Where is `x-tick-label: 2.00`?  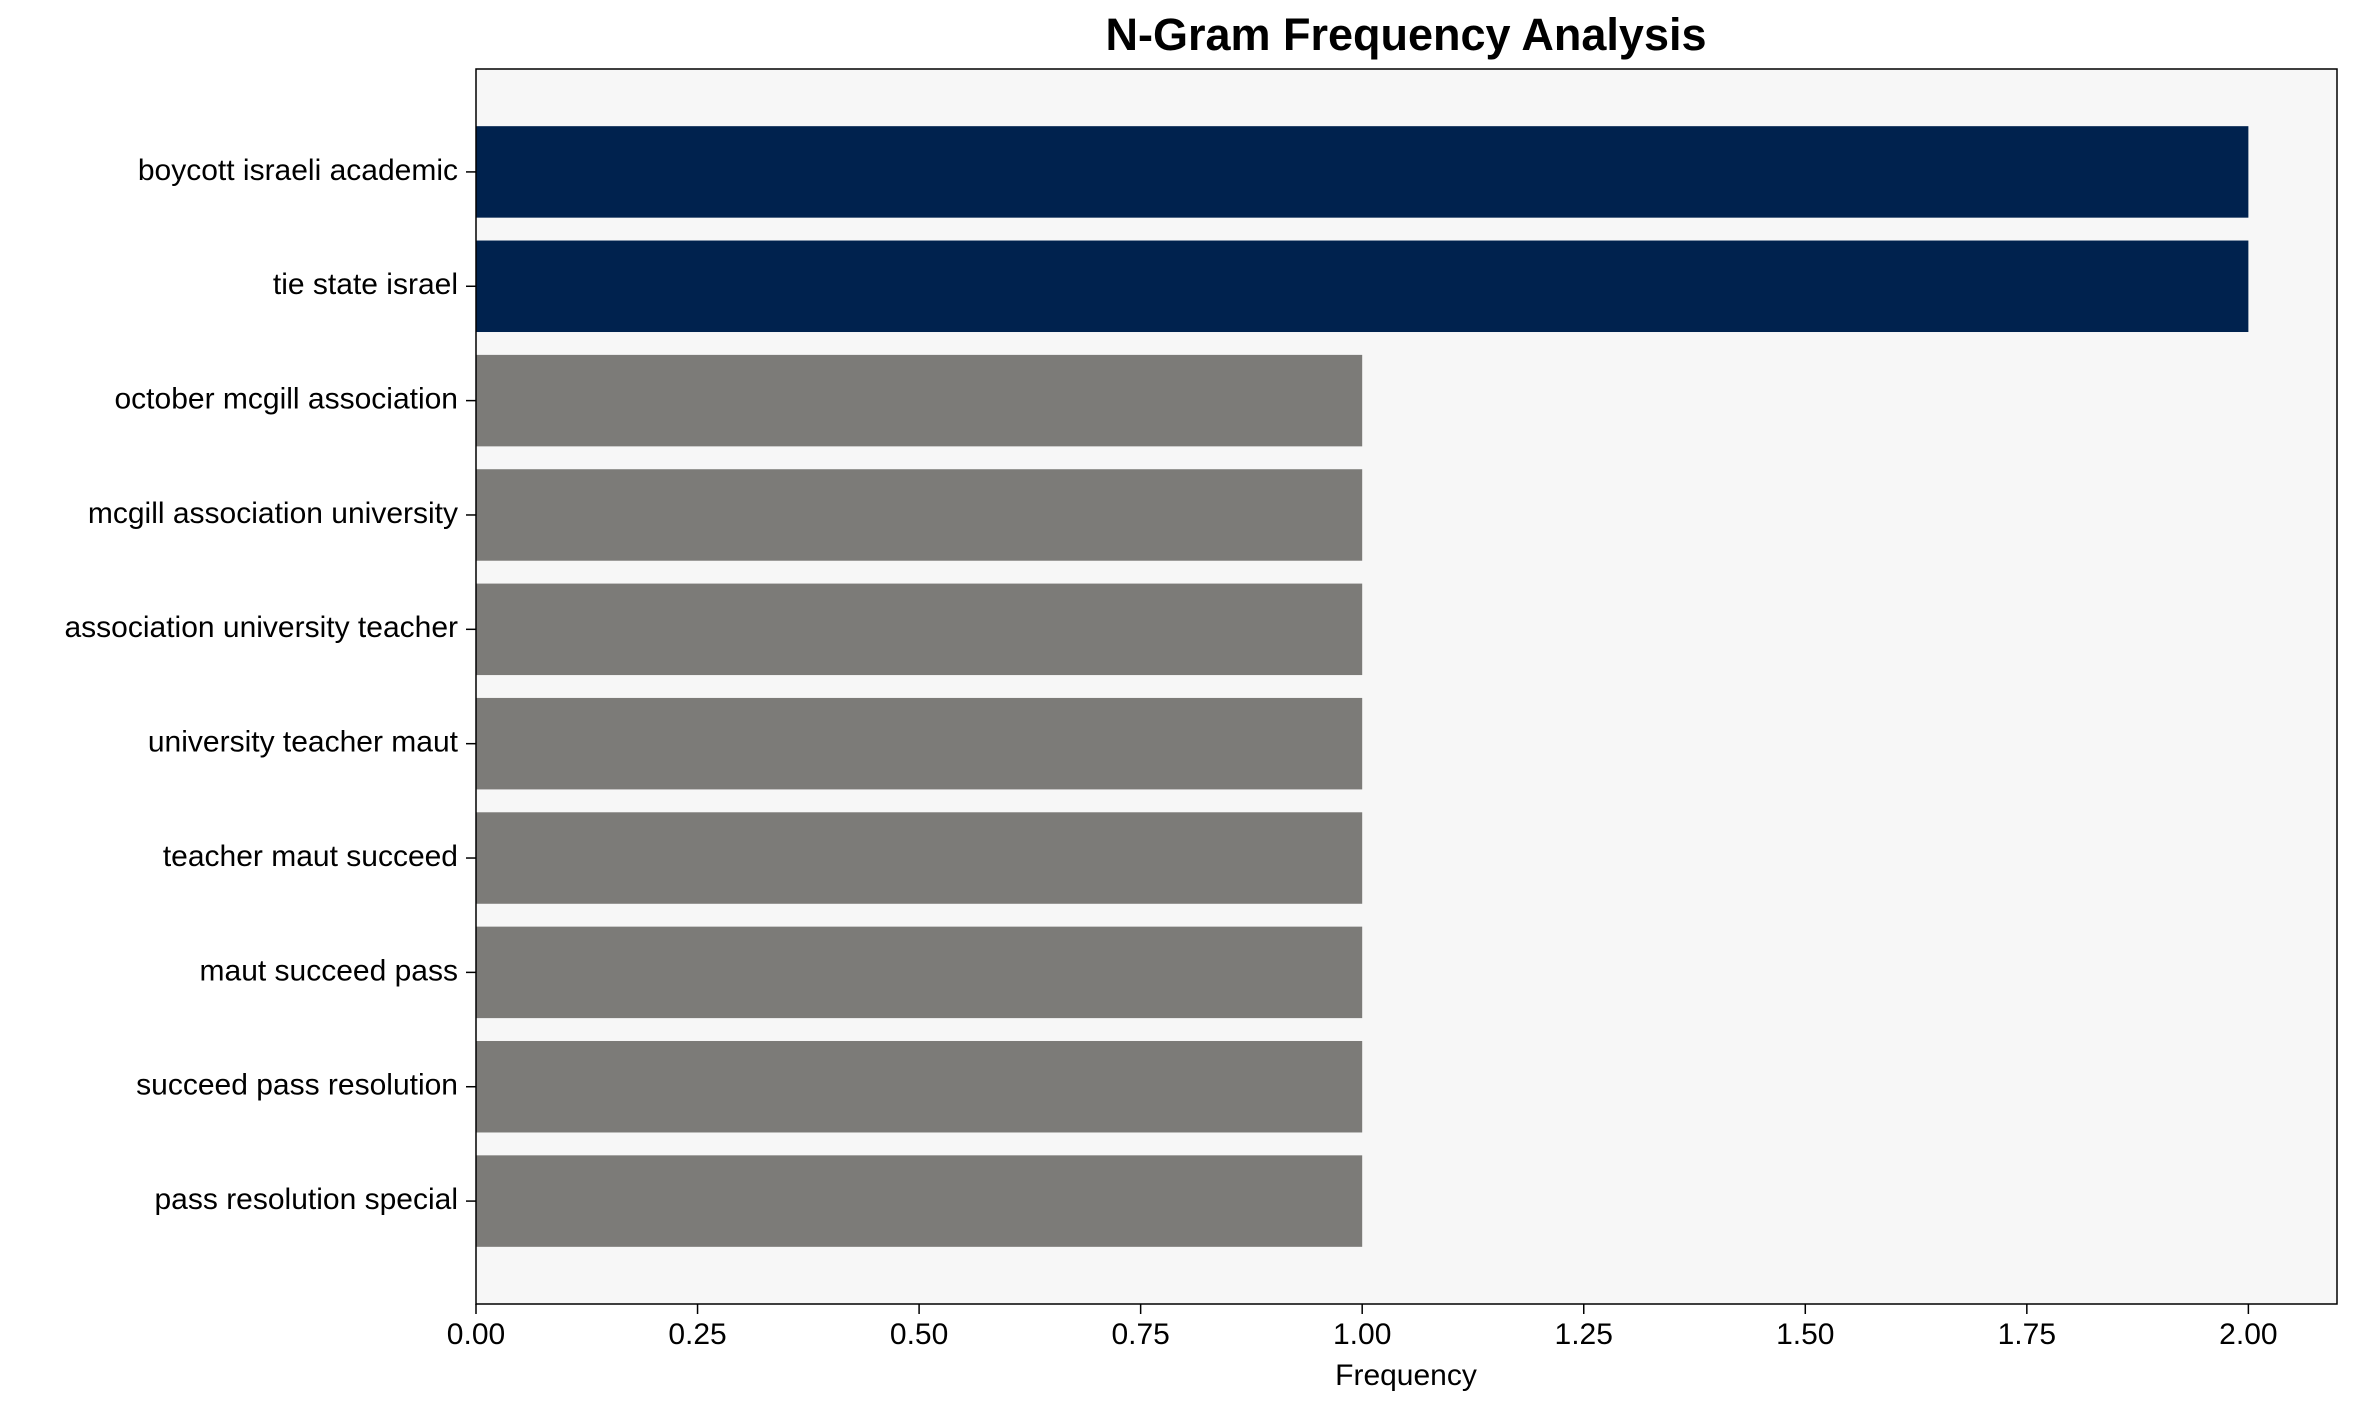
x-tick-label: 2.00 is located at coordinates (2248, 1334).